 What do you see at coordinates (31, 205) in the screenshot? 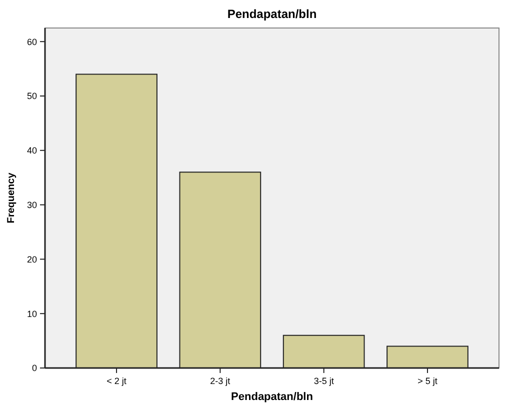
I see `y-tick-label: 30` at bounding box center [31, 205].